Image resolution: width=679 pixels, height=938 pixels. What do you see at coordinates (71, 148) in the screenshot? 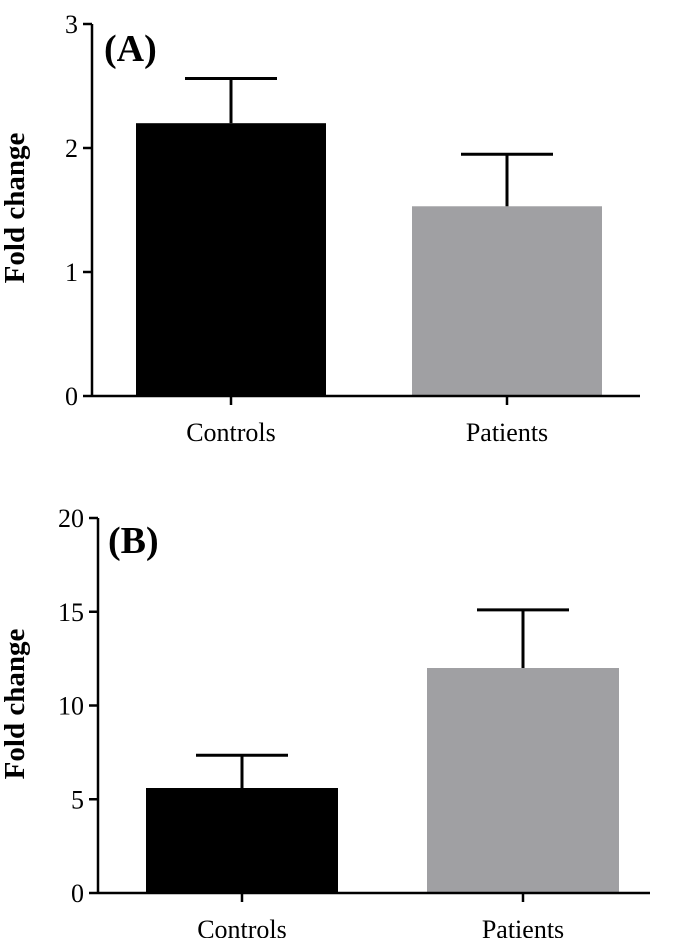
I see `y-tick-label: 2` at bounding box center [71, 148].